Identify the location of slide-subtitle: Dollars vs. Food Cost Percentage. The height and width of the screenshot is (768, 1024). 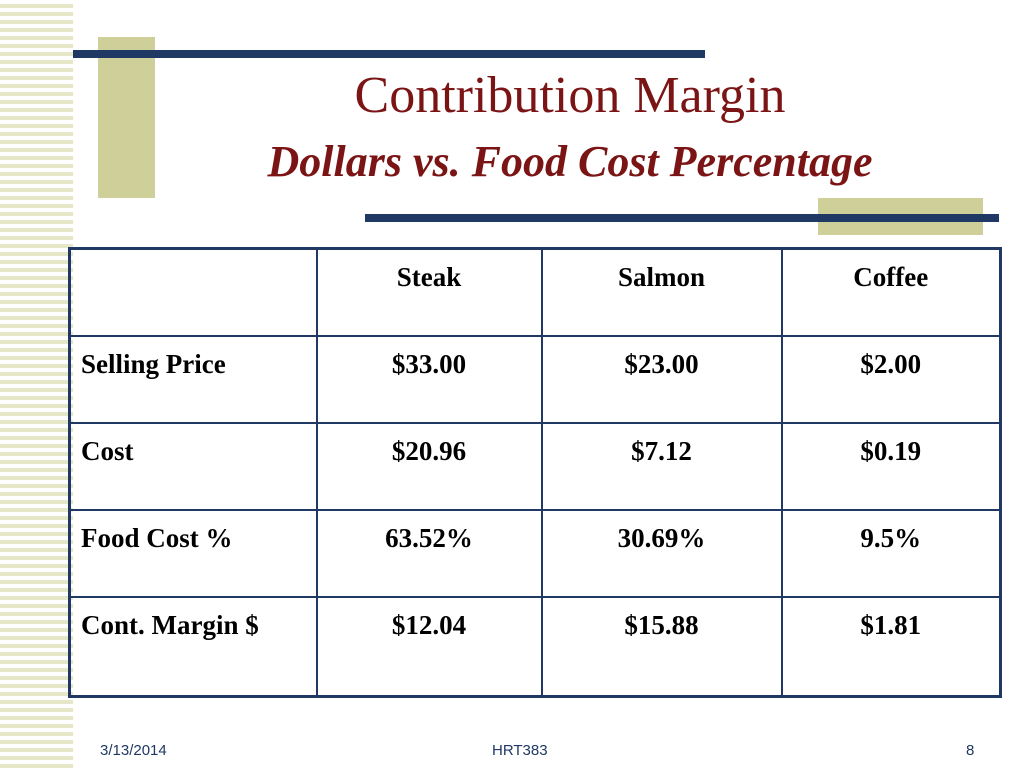
(570, 161).